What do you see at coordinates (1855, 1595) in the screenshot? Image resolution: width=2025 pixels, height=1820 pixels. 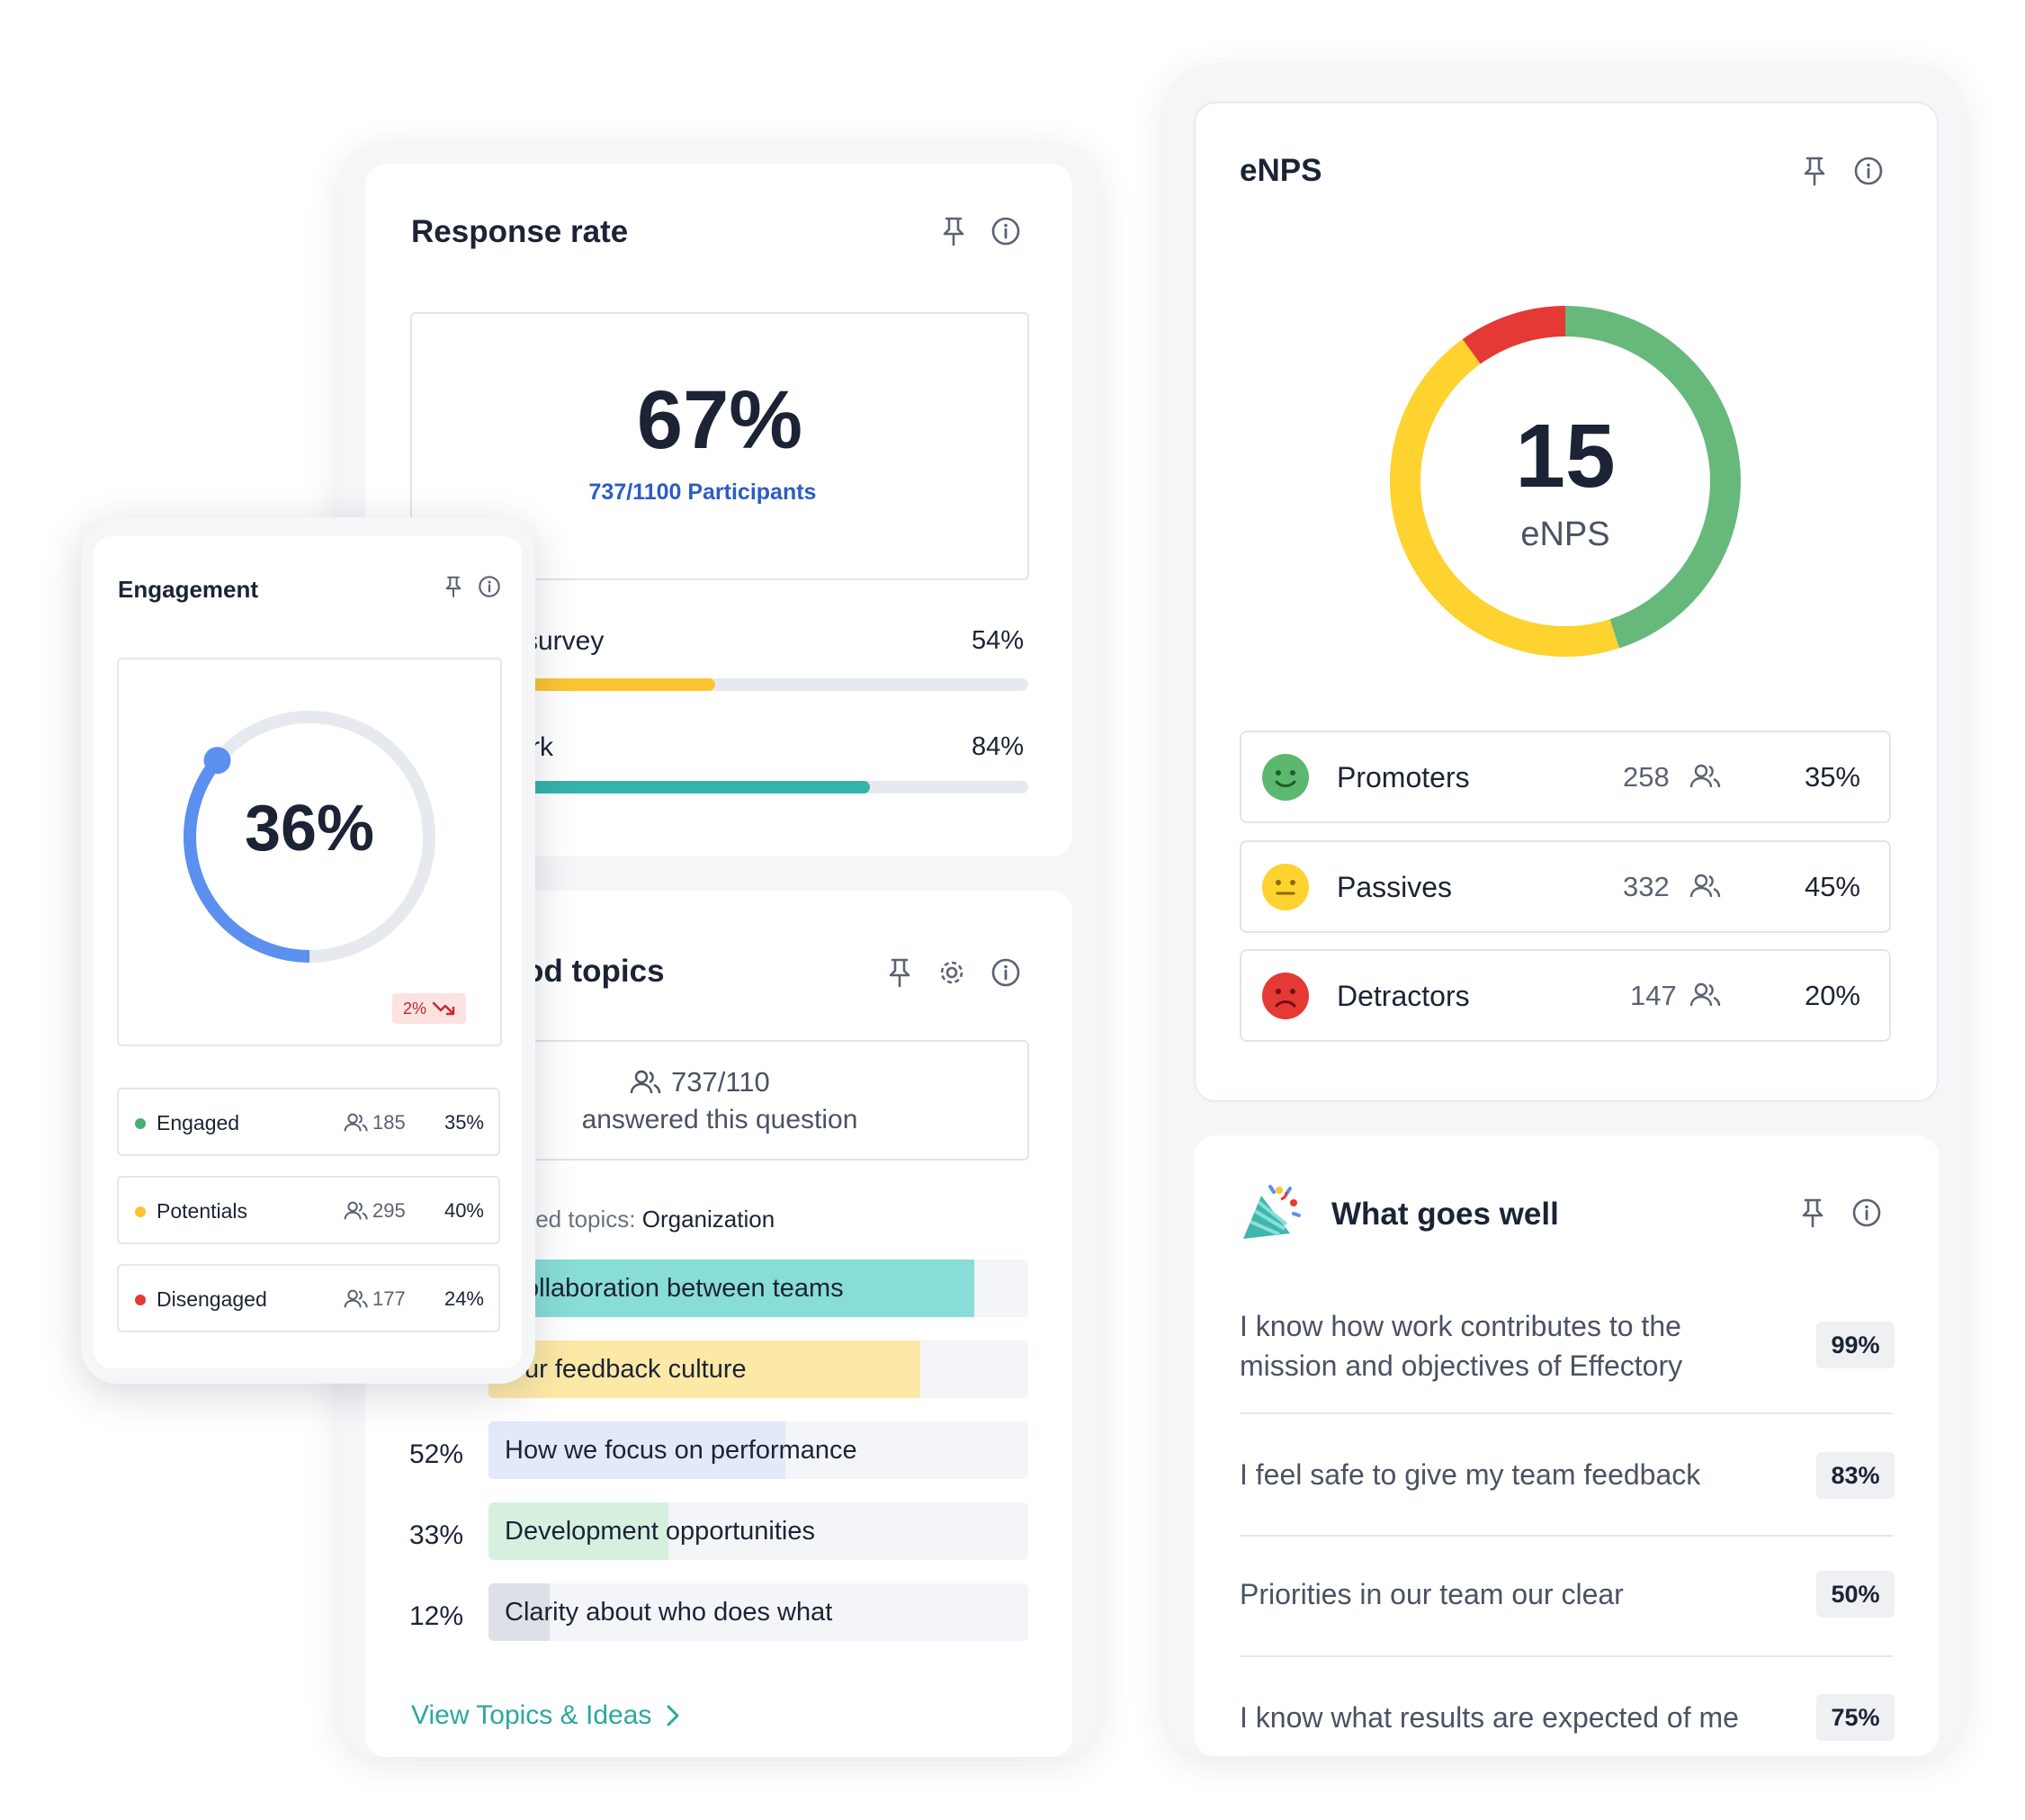 I see `statement-score: 50%` at bounding box center [1855, 1595].